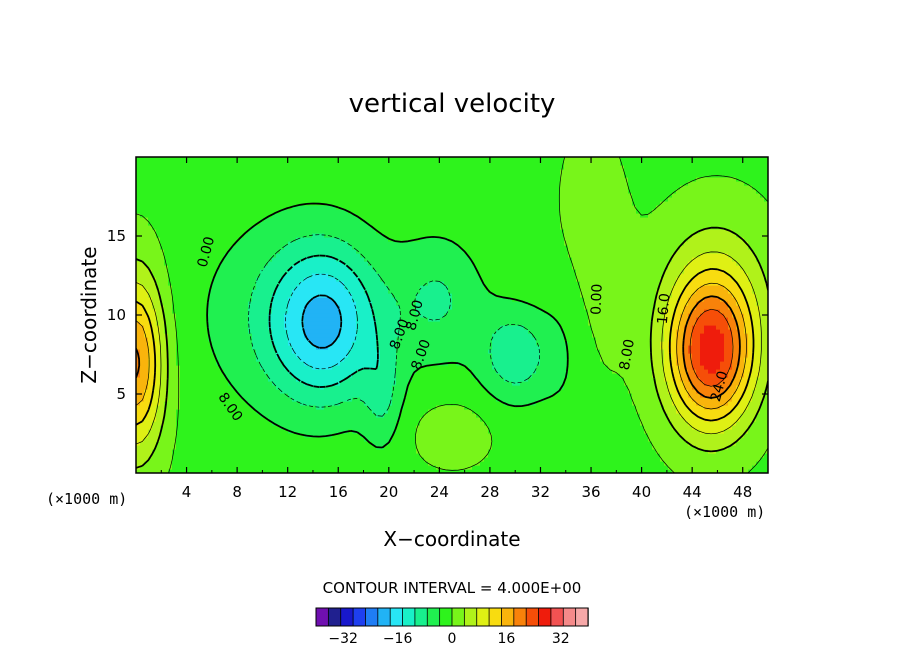 This screenshot has width=904, height=654. What do you see at coordinates (742, 492) in the screenshot?
I see `x-tick-label: 48` at bounding box center [742, 492].